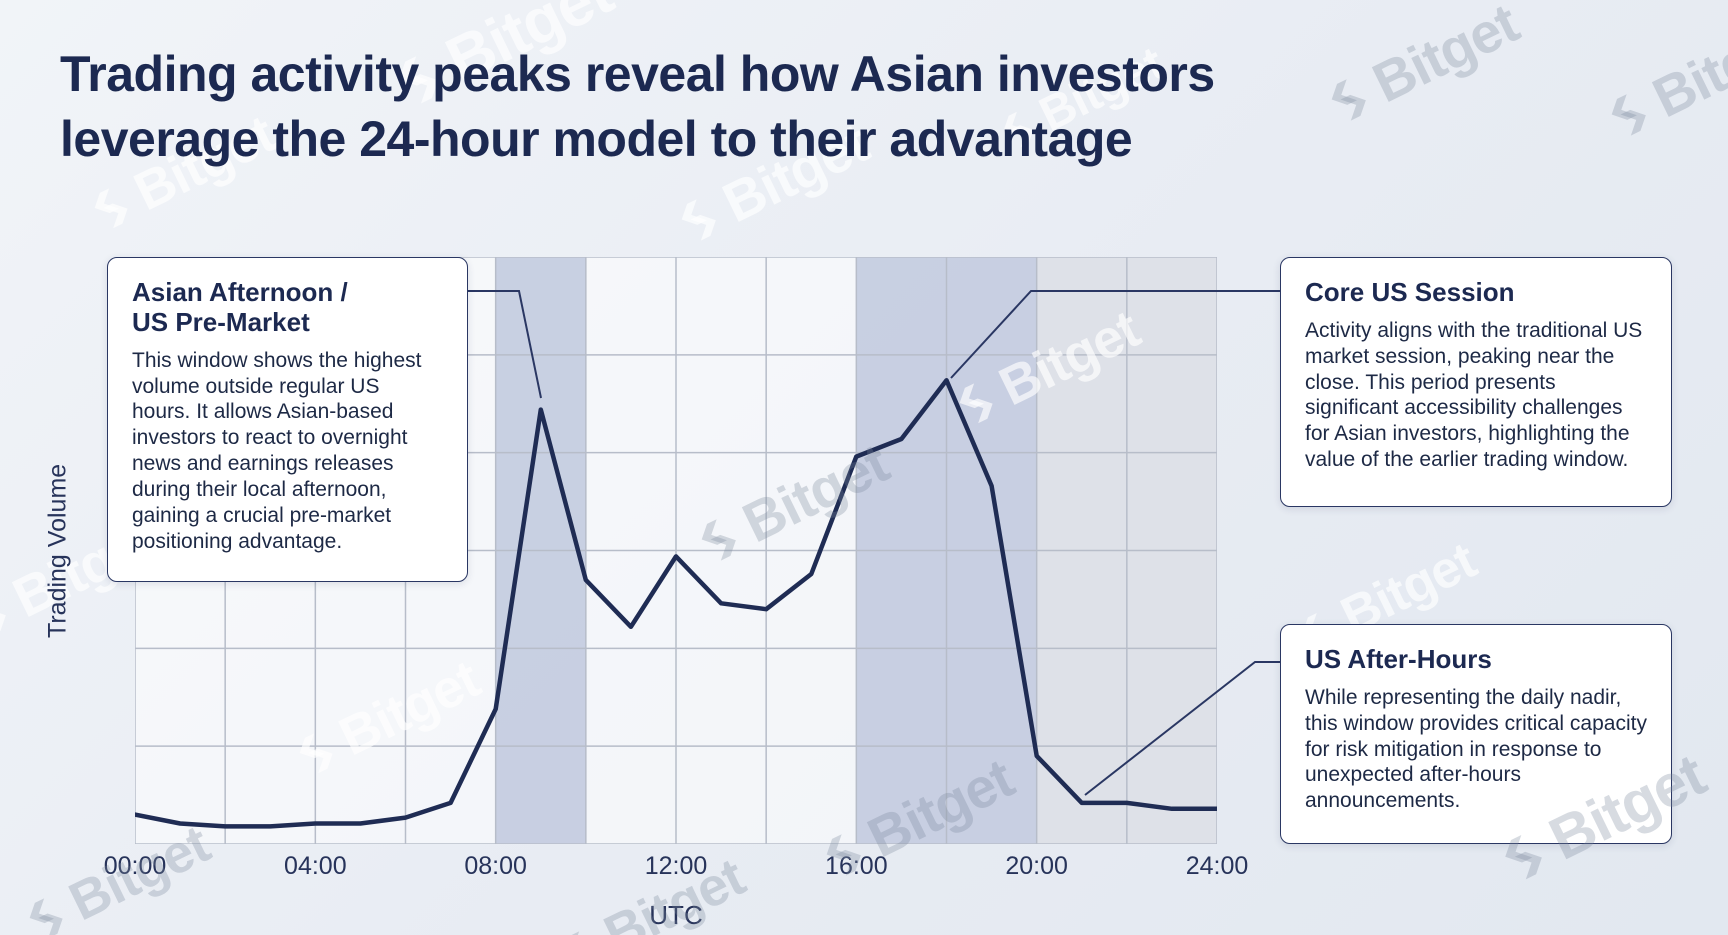  What do you see at coordinates (1410, 292) in the screenshot?
I see `annotation-title: Core US Session` at bounding box center [1410, 292].